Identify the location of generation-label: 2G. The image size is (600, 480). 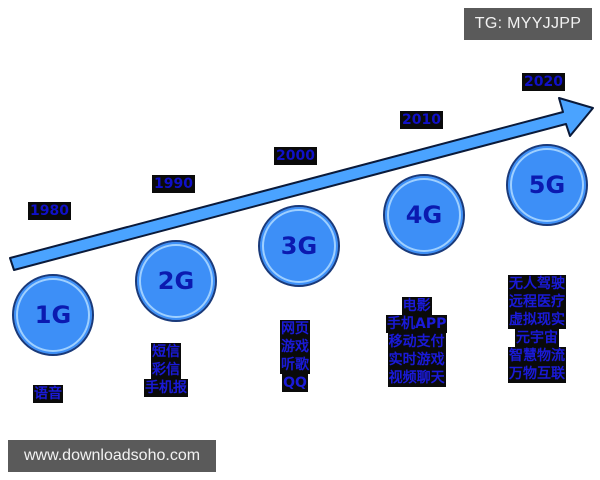
(176, 281).